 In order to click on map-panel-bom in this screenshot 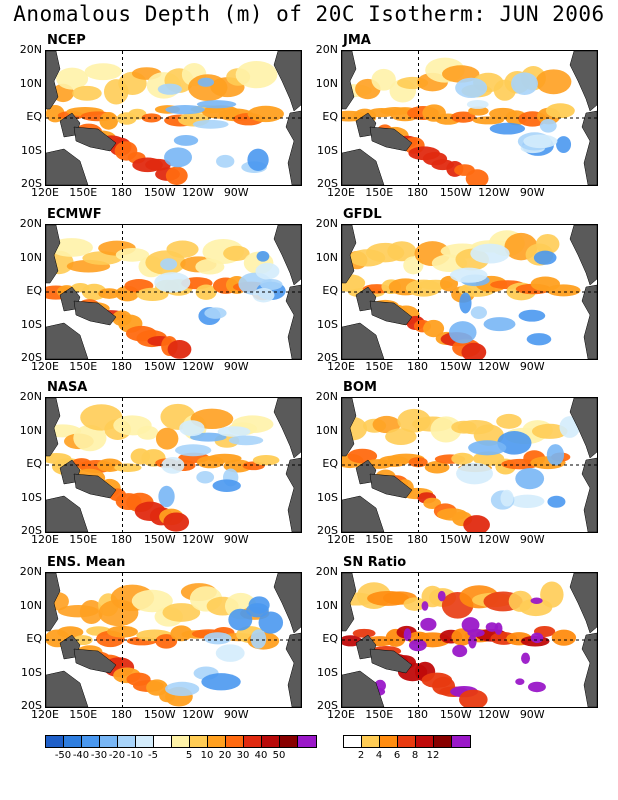, I will do `click(469, 465)`.